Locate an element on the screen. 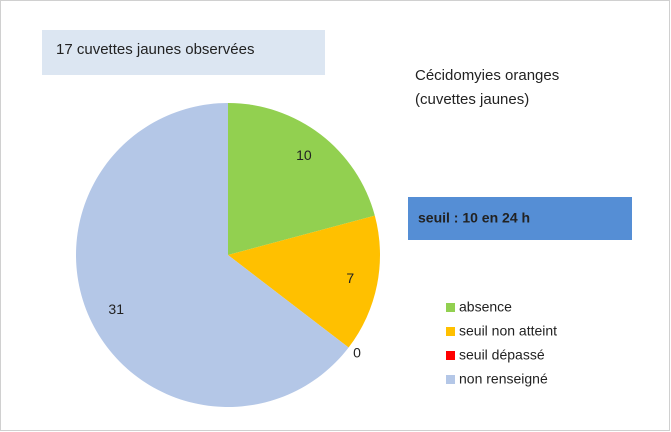 The image size is (671, 432). chart-title: (cuvettes jaunes) is located at coordinates (472, 99).